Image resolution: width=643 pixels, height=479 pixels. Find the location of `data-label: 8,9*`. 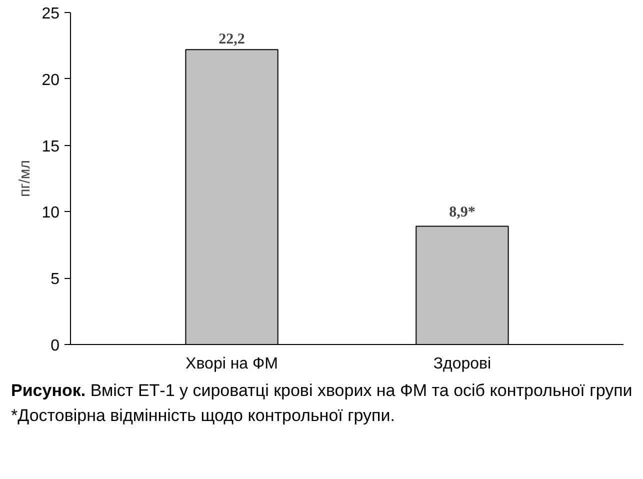

data-label: 8,9* is located at coordinates (462, 212).